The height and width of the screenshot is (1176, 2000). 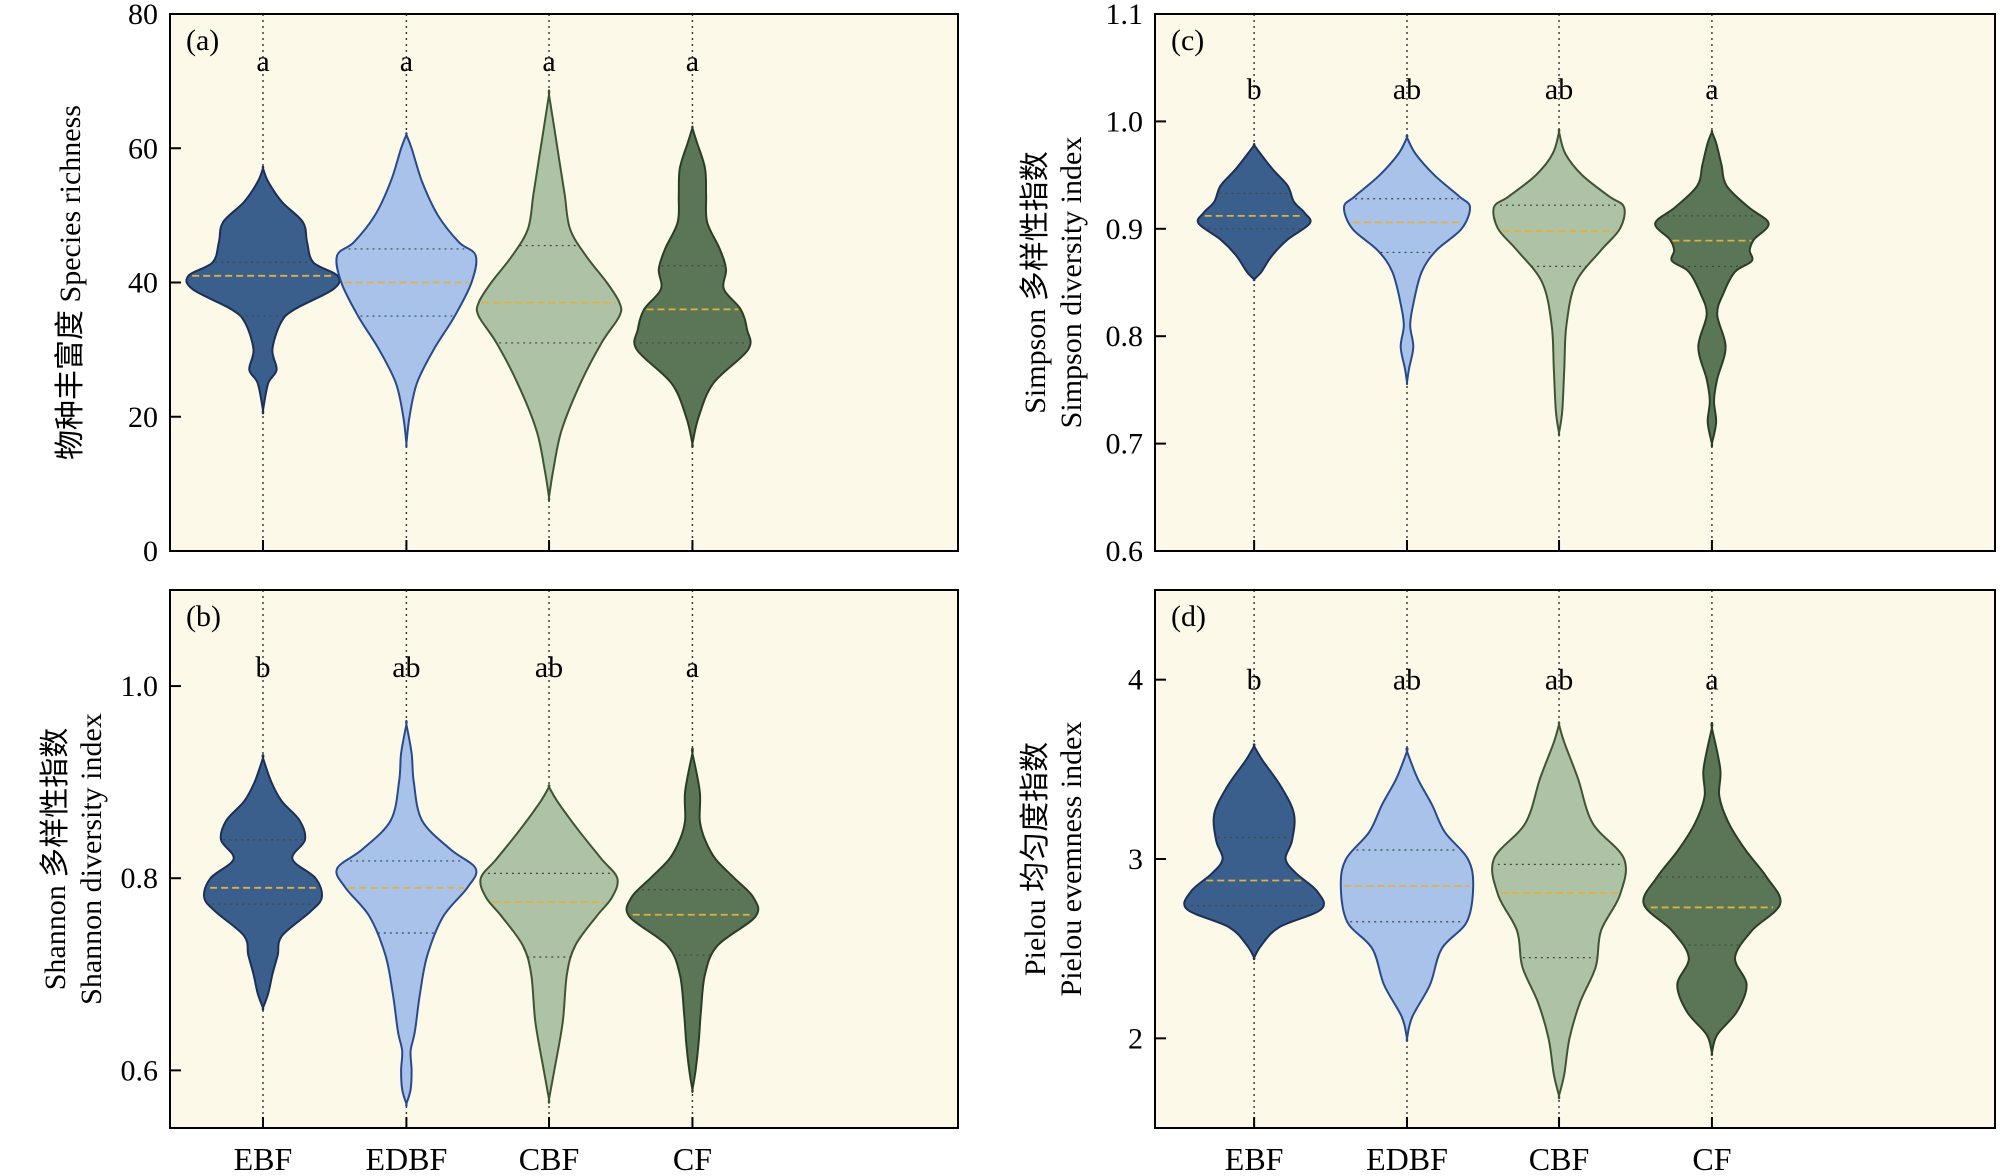 I want to click on y-tick-label: 0.9, so click(x=1125, y=229).